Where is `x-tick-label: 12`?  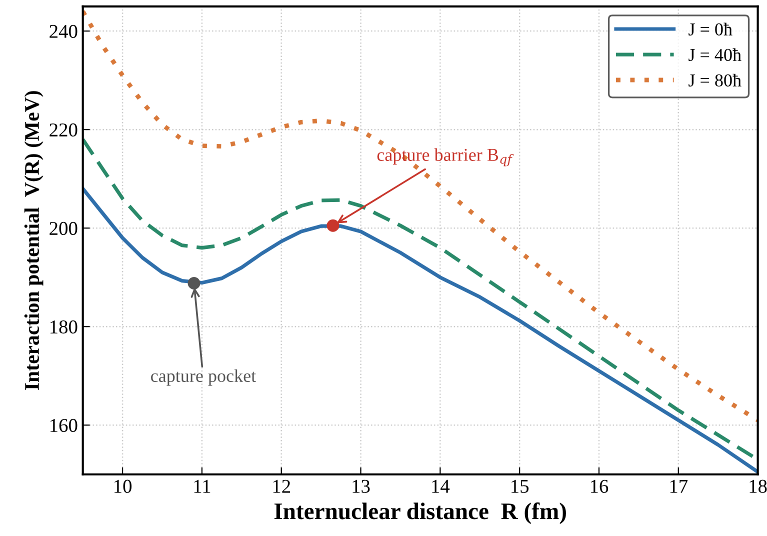
x-tick-label: 12 is located at coordinates (281, 486).